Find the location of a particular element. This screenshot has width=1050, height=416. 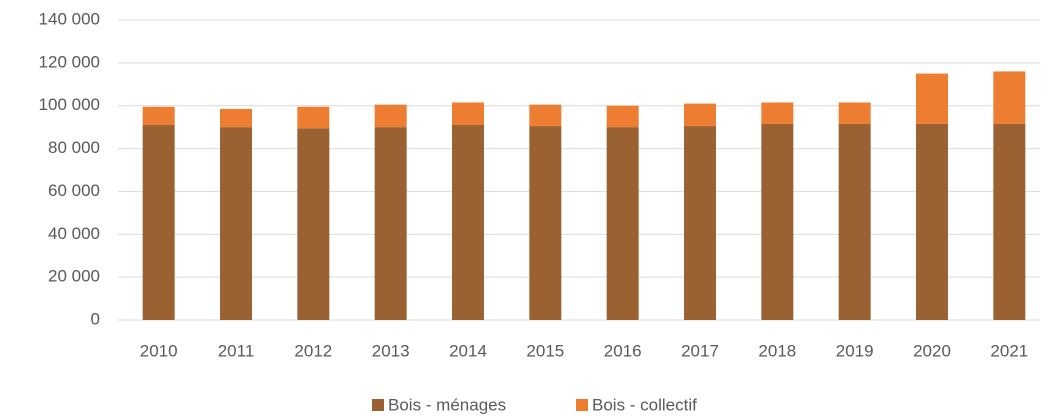

x-tick-label: 2010 is located at coordinates (159, 350).